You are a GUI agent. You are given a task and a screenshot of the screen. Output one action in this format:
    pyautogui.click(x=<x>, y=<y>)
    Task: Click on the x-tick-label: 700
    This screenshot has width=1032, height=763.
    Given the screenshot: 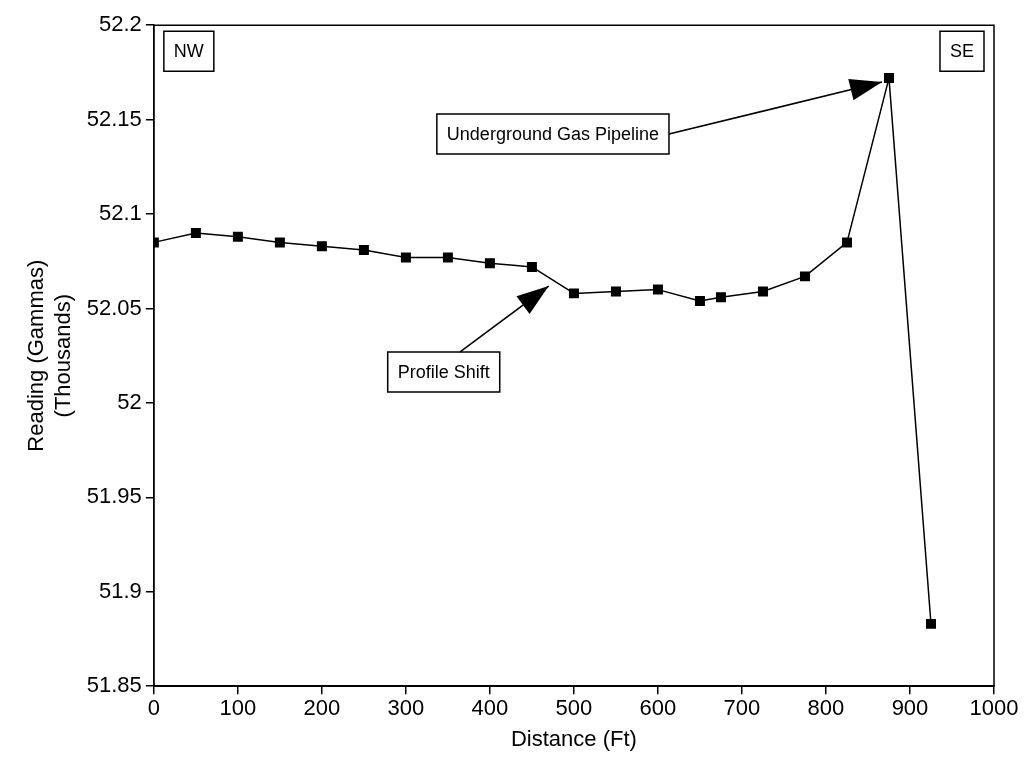 What is the action you would take?
    pyautogui.click(x=742, y=708)
    